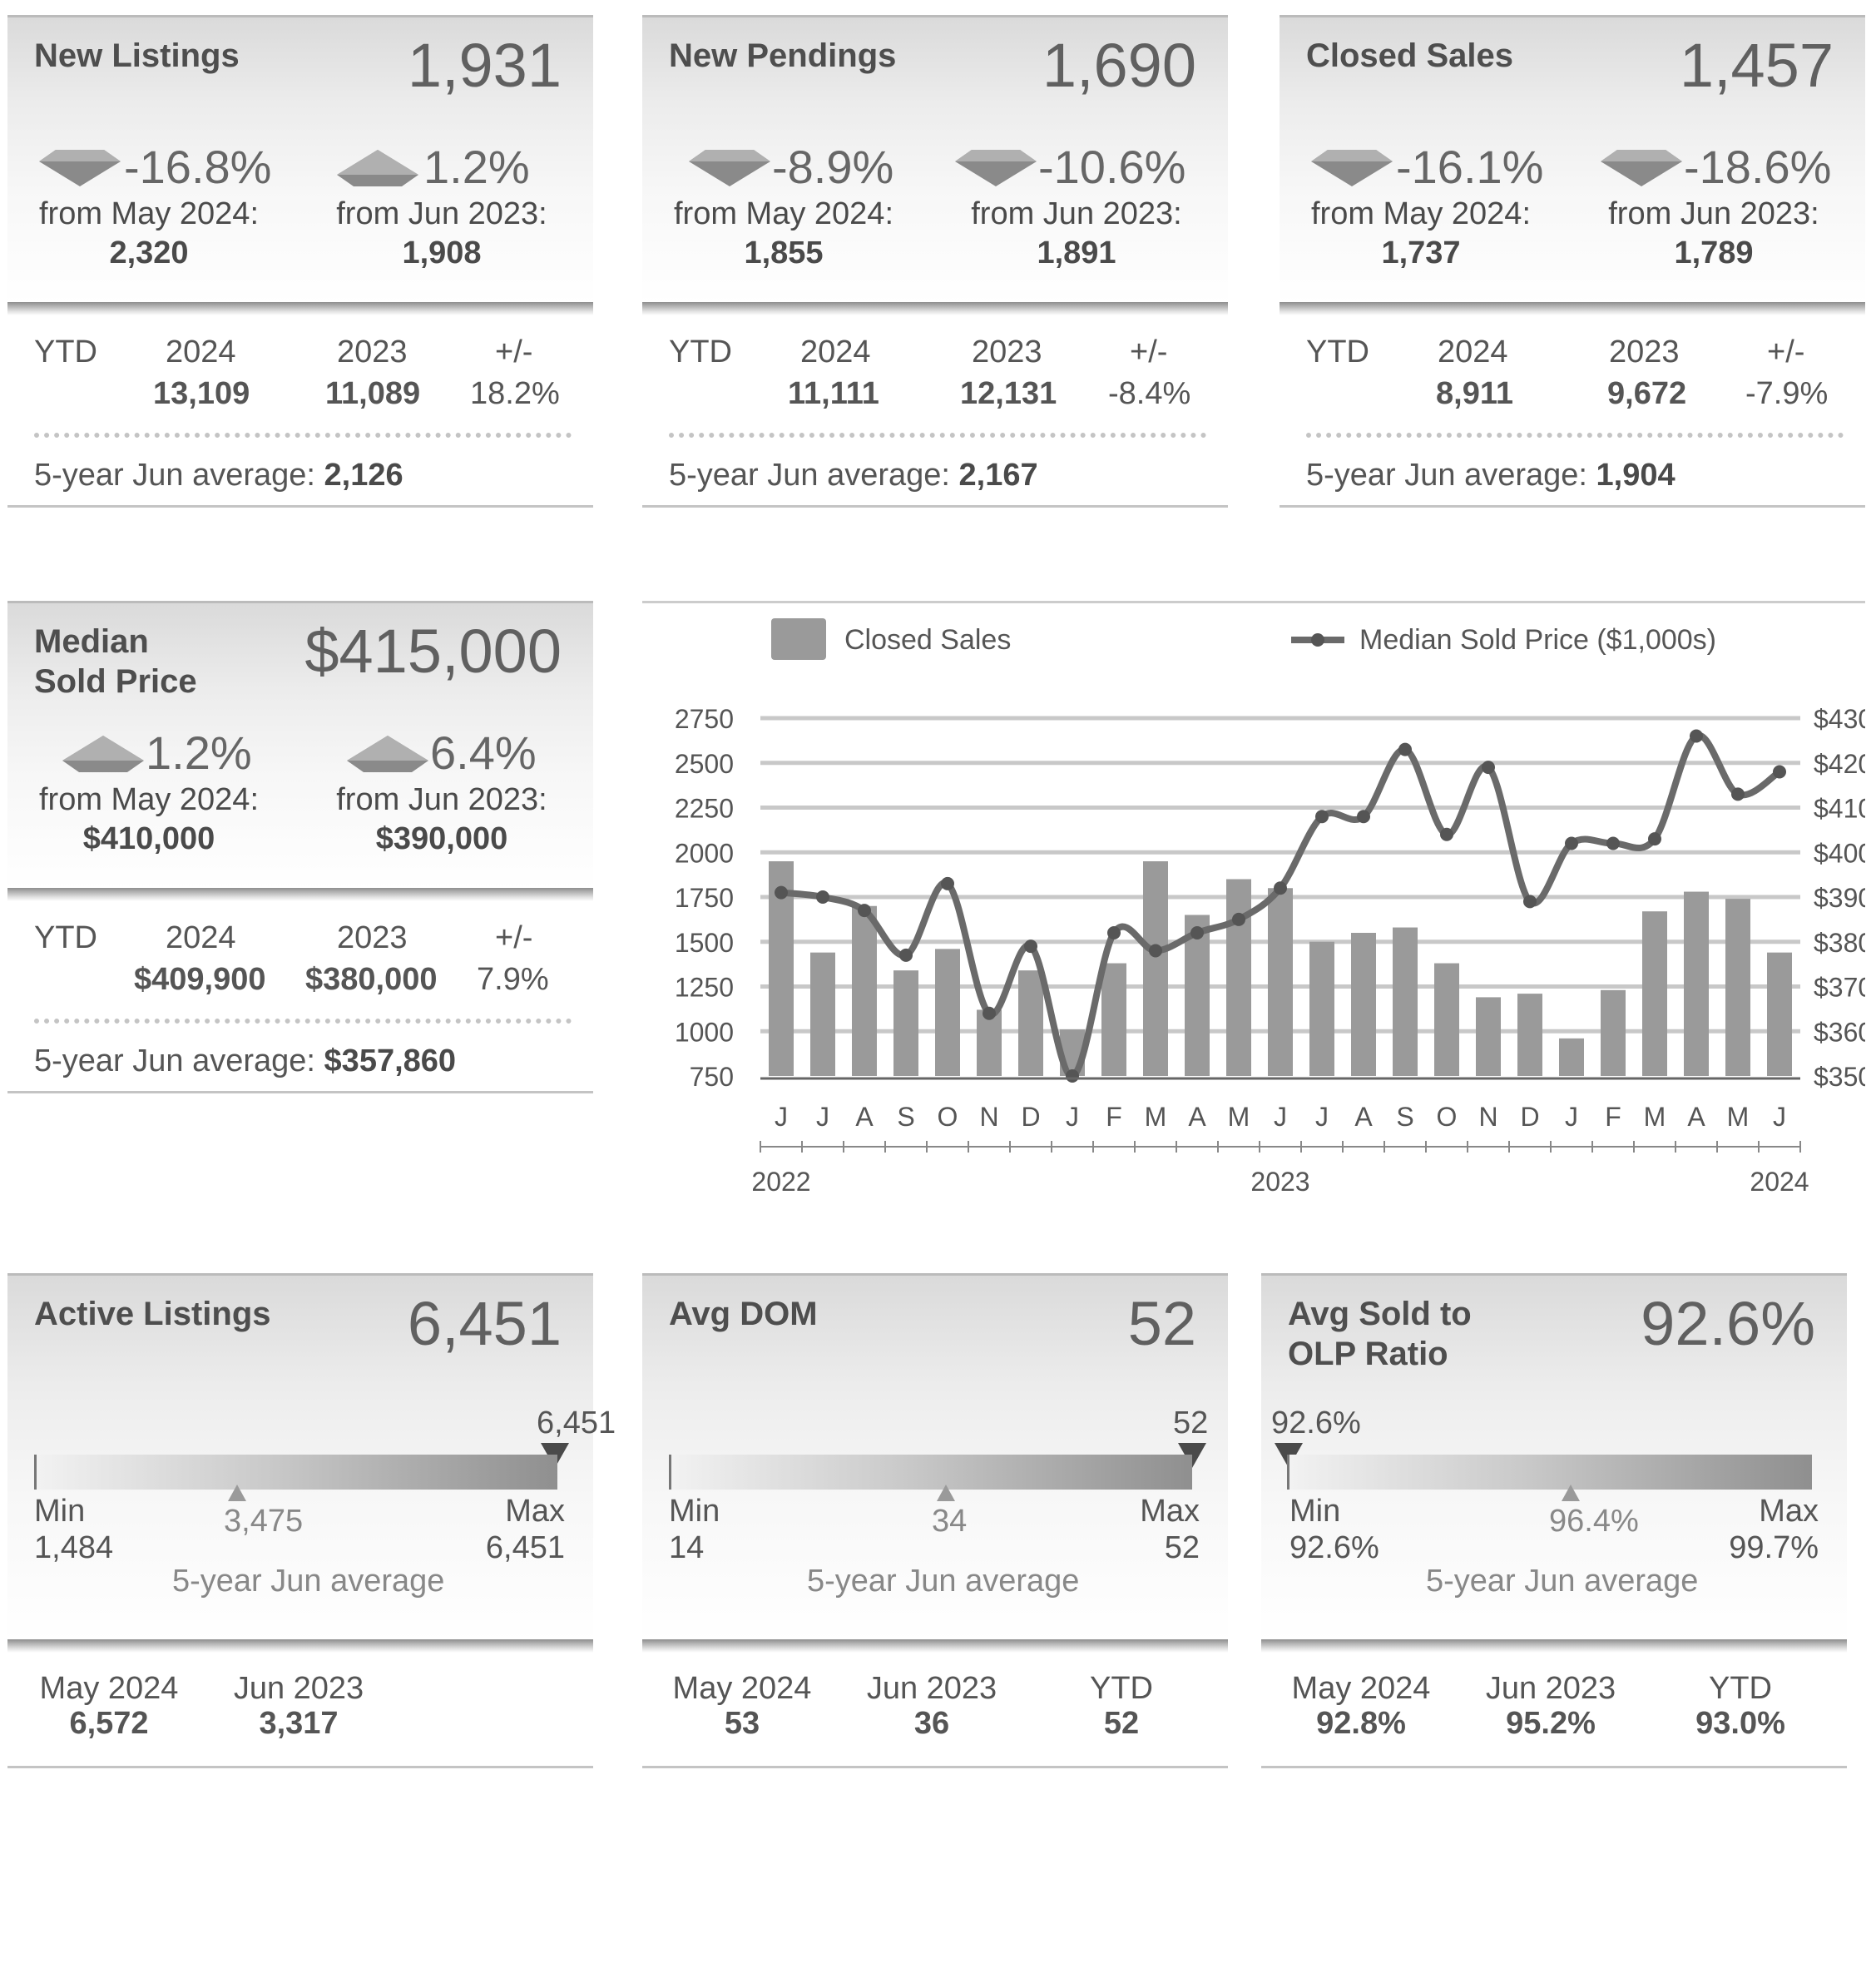 This screenshot has width=1876, height=1988. What do you see at coordinates (670, 1472) in the screenshot?
I see `gauge-start-tick` at bounding box center [670, 1472].